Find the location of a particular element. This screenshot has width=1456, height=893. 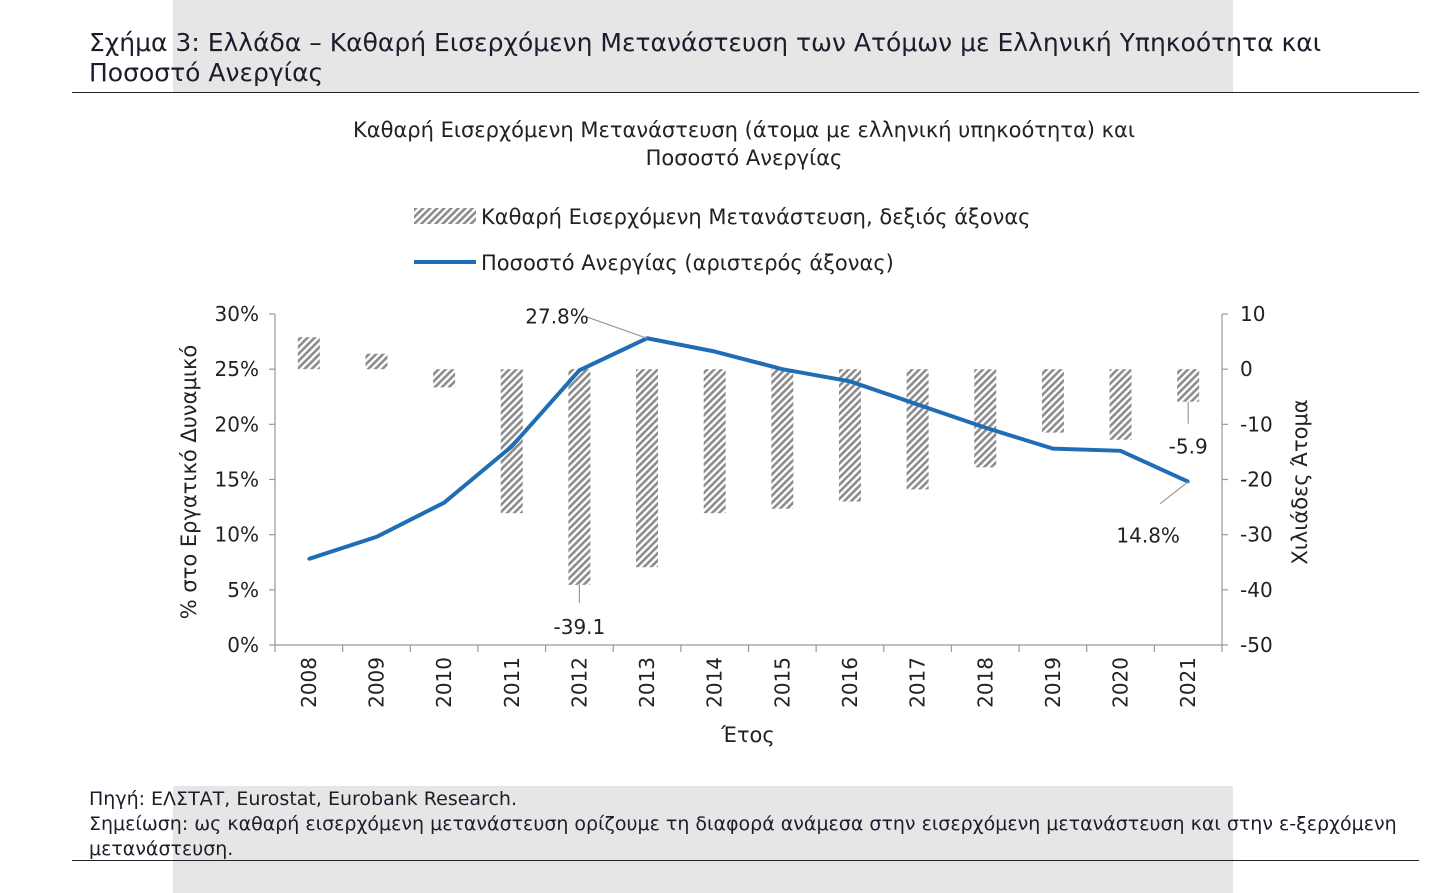

y-right-tick-label: 0 is located at coordinates (1246, 369).